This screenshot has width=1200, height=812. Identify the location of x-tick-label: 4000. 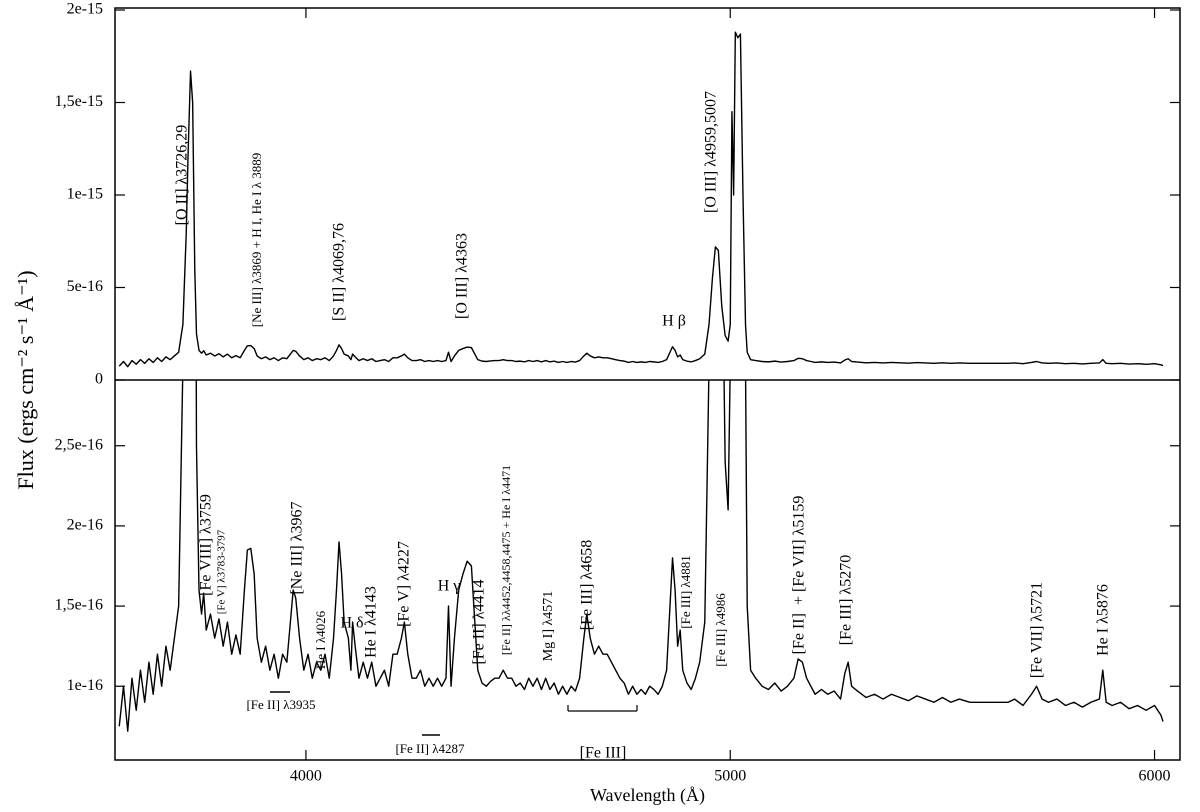
(306, 776).